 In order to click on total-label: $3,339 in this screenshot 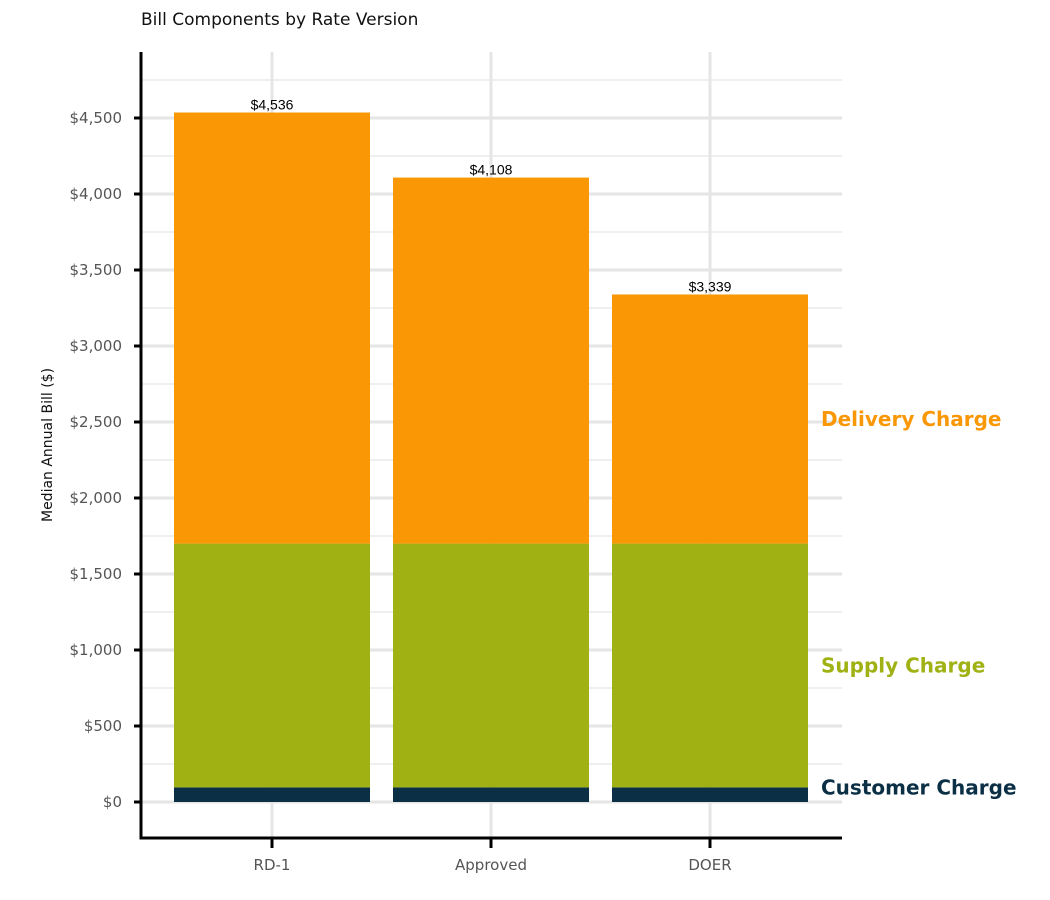, I will do `click(710, 286)`.